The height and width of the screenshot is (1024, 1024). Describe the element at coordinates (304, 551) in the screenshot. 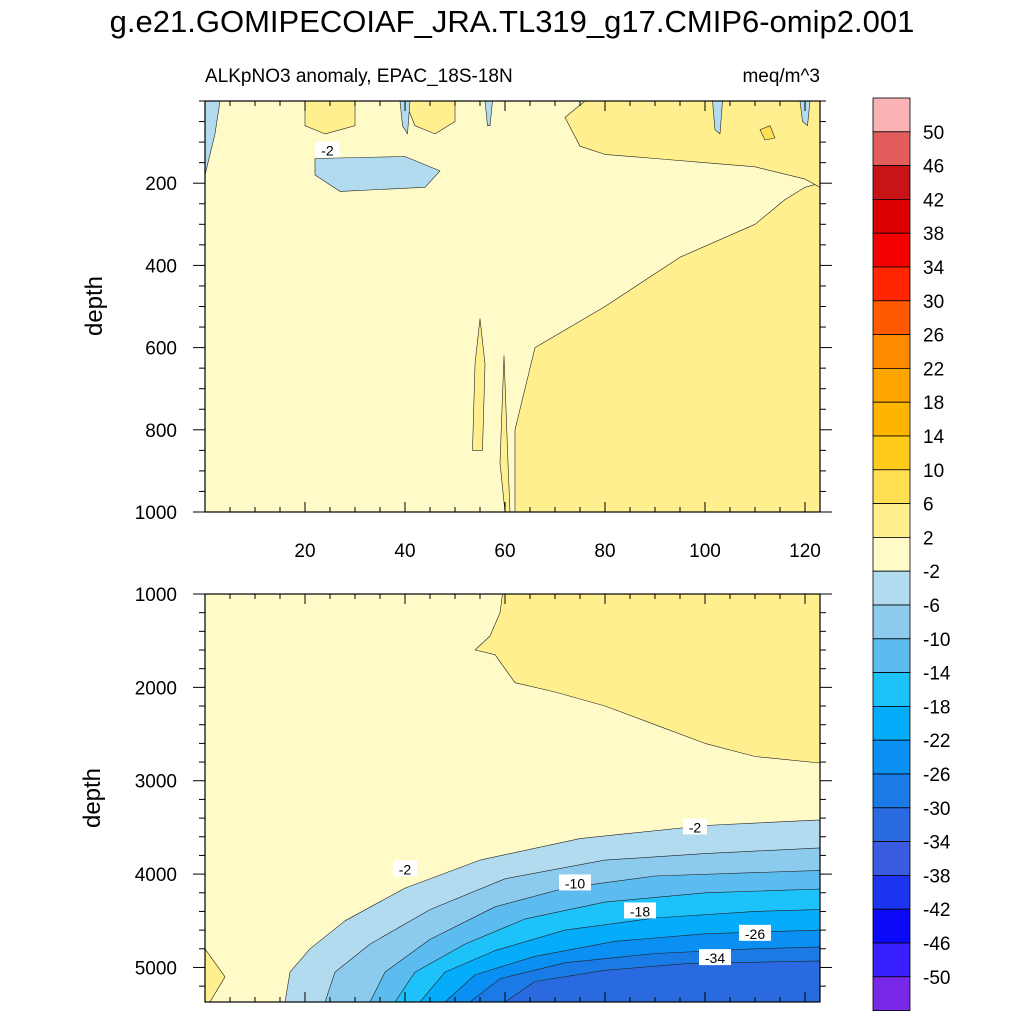

I see `x-tick-label: 20` at that location.